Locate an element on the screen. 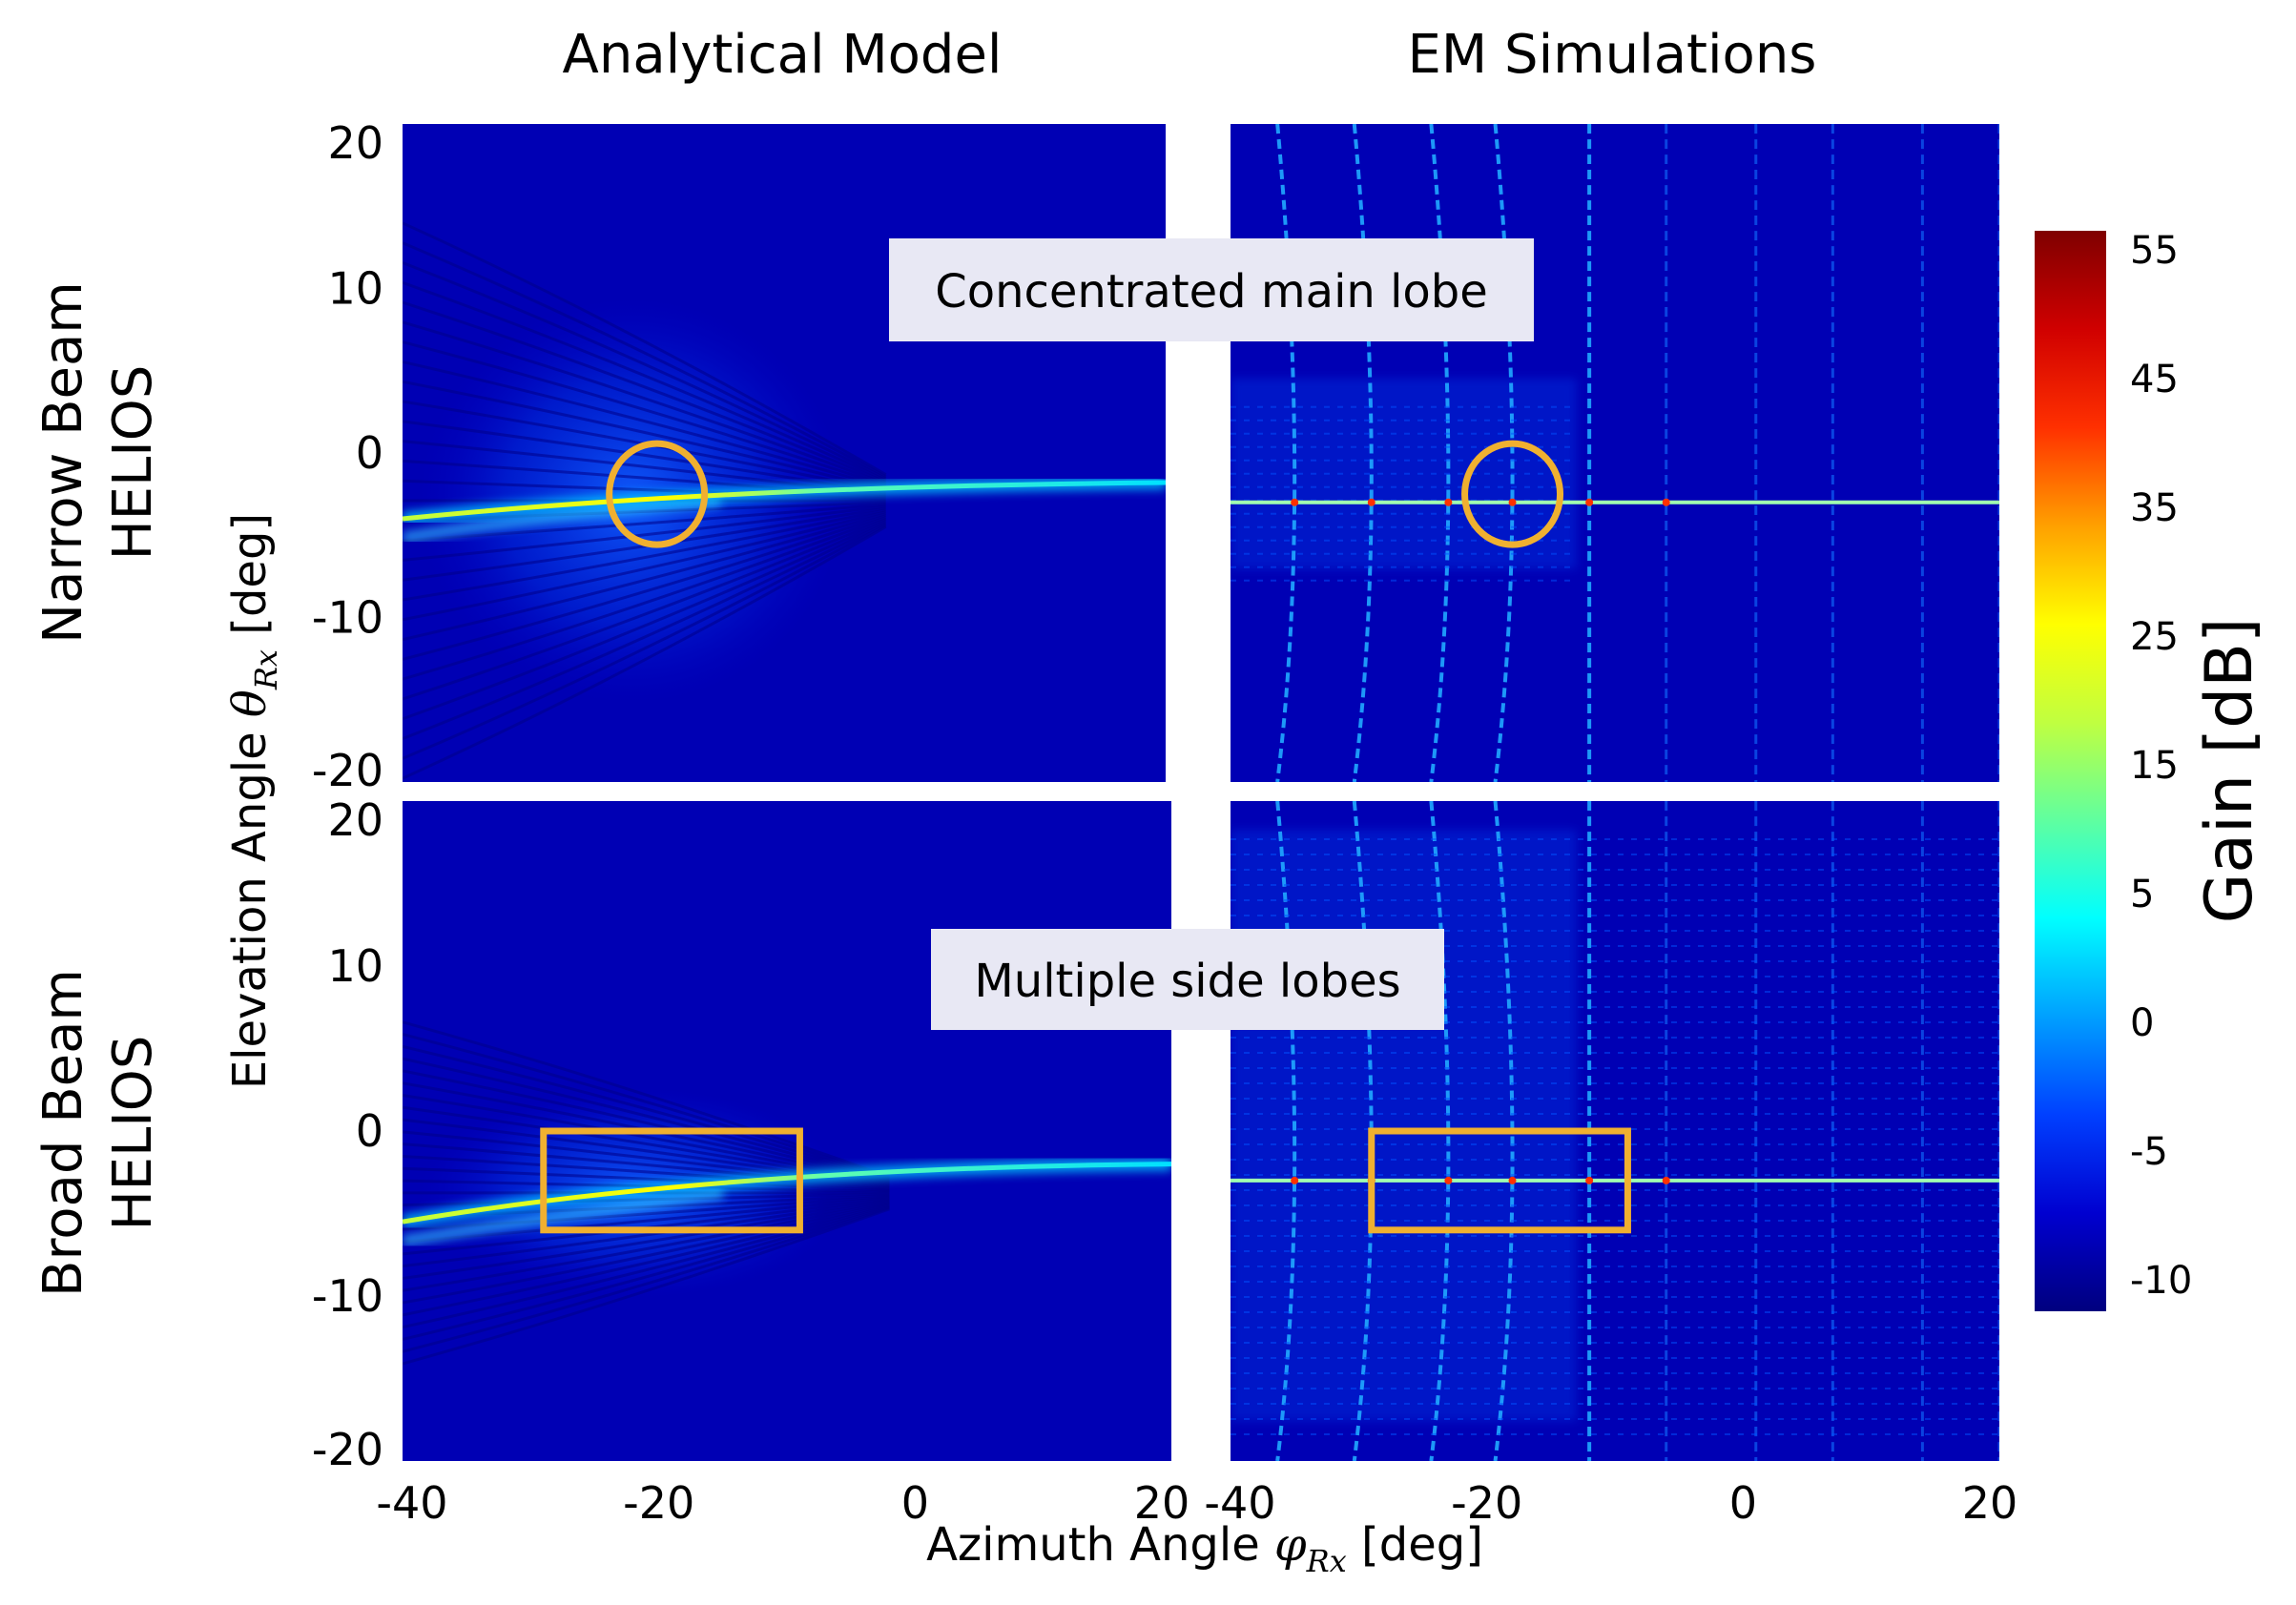 The height and width of the screenshot is (1605, 2296). annotation-text-side-lobes: Multiple side lobes is located at coordinates (1187, 981).